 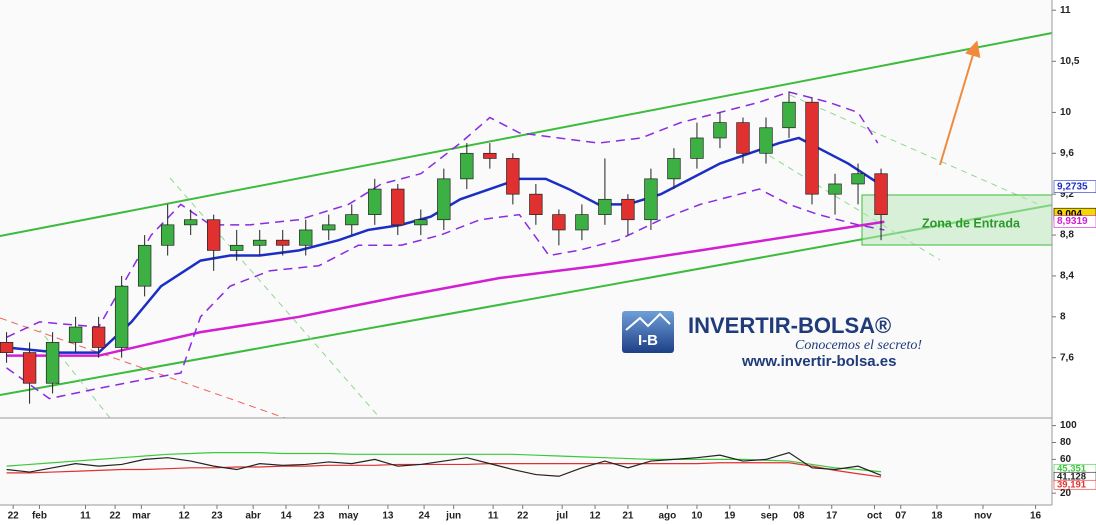 I want to click on last-value-label: 9,2735, so click(x=1072, y=186).